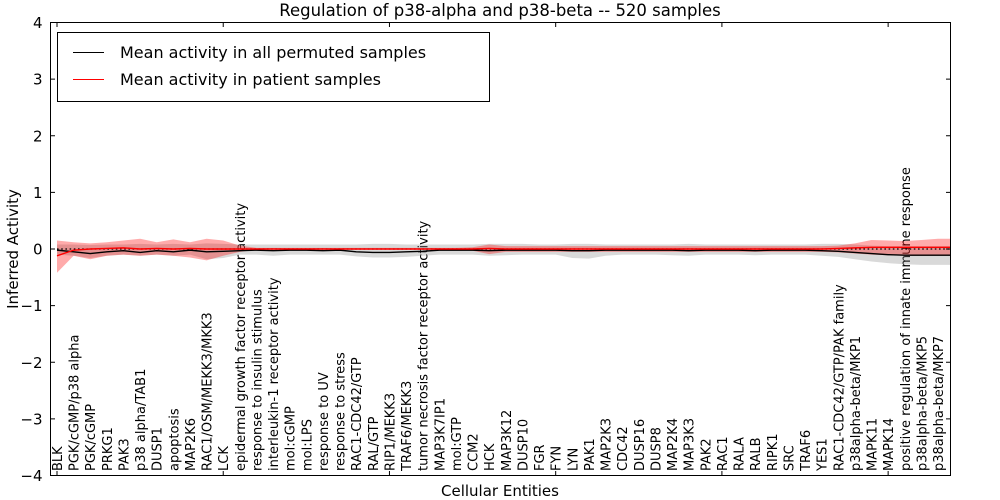 This screenshot has height=500, width=1000. I want to click on x-category-label: YES1, so click(823, 455).